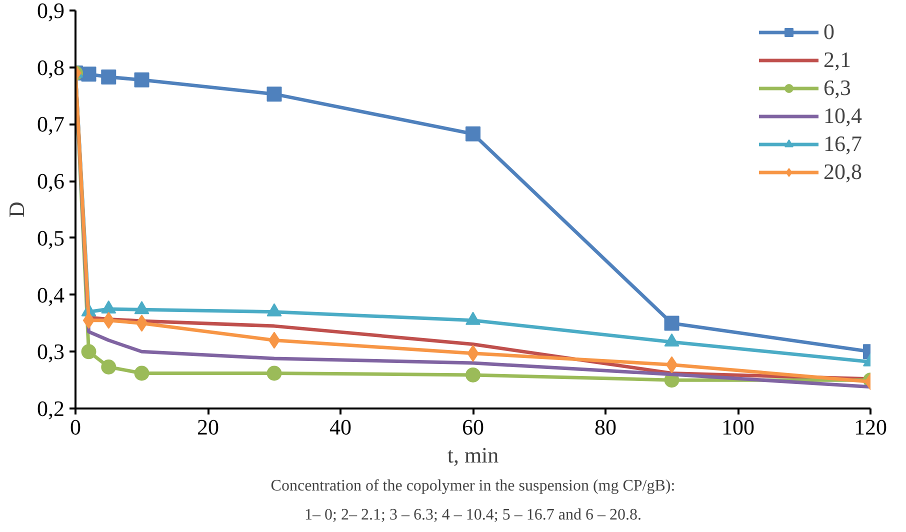  What do you see at coordinates (50, 351) in the screenshot?
I see `y-tick-label: 0,3` at bounding box center [50, 351].